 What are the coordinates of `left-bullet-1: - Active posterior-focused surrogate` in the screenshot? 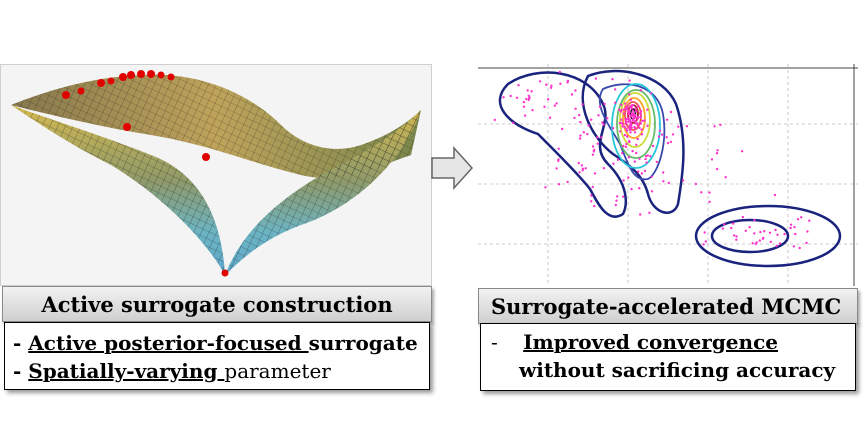 It's located at (215, 343).